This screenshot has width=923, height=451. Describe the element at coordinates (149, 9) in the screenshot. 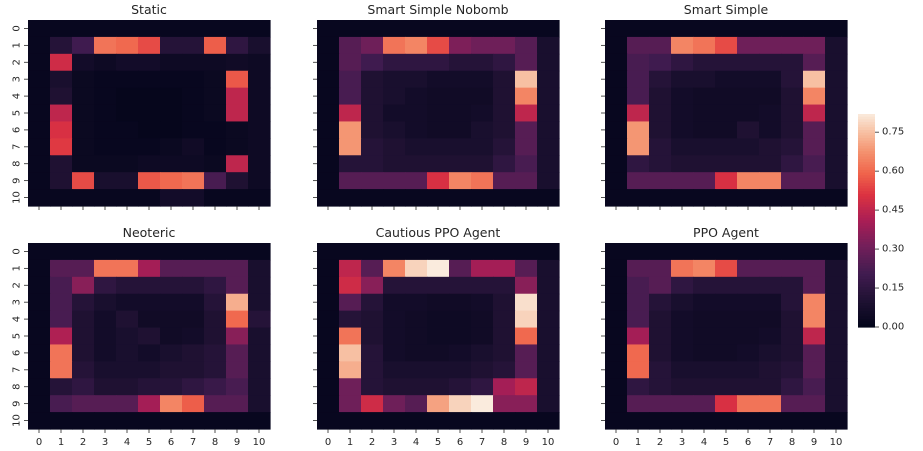

I see `panel-title: Static` at that location.